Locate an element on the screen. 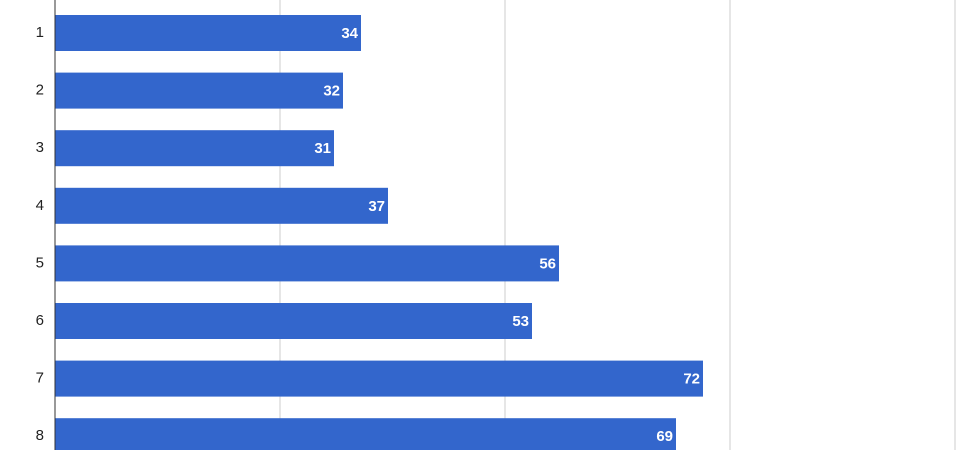 This screenshot has width=980, height=450. y-tick-label: 3 is located at coordinates (40, 147).